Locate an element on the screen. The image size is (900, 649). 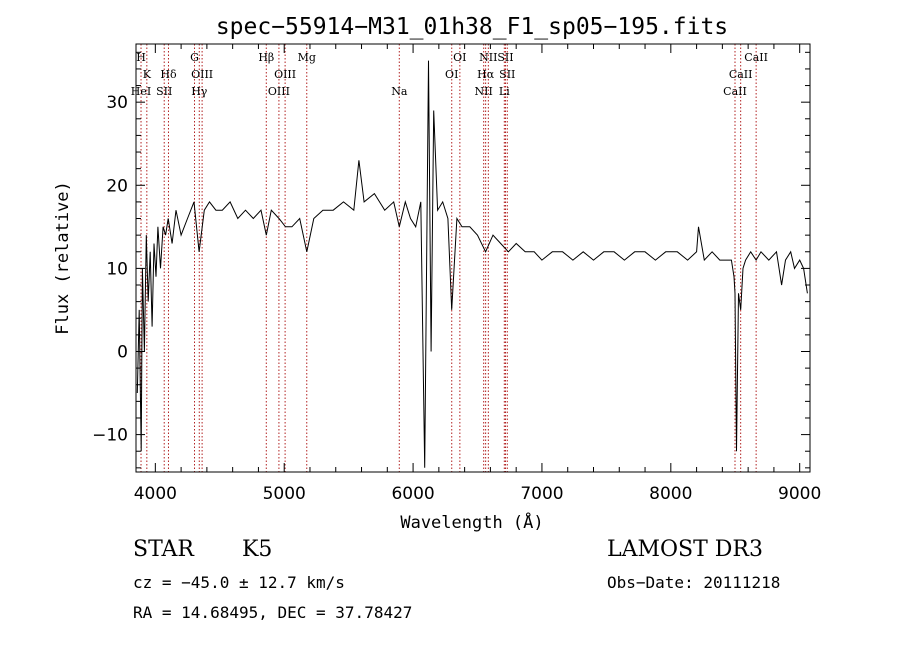
object-class: STAR is located at coordinates (163, 549).